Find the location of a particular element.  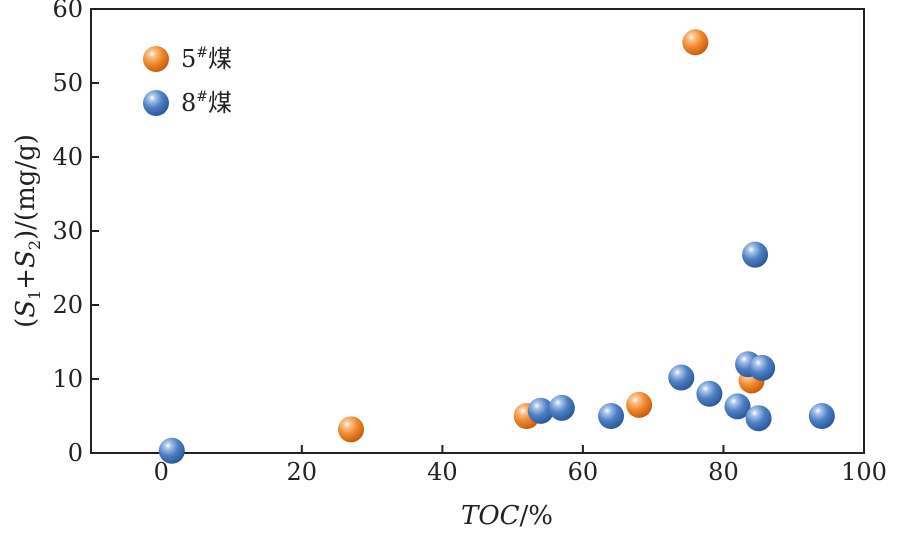

y-tick-label: 30 is located at coordinates (67, 231).